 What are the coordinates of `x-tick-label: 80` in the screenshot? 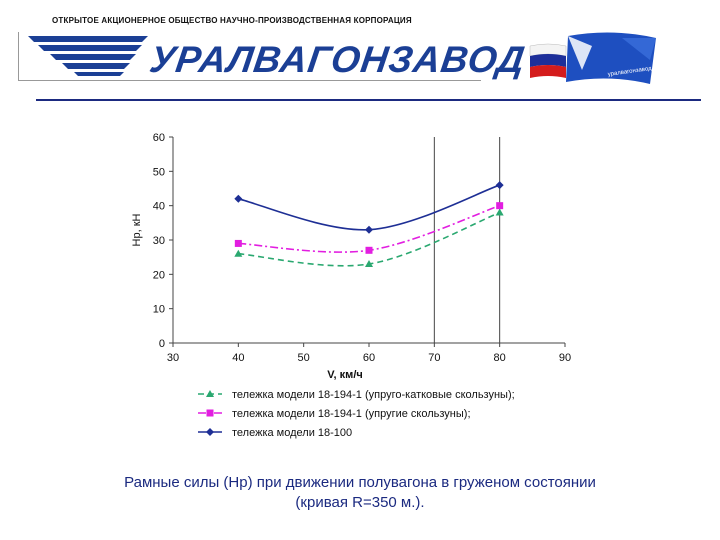 It's located at (500, 358).